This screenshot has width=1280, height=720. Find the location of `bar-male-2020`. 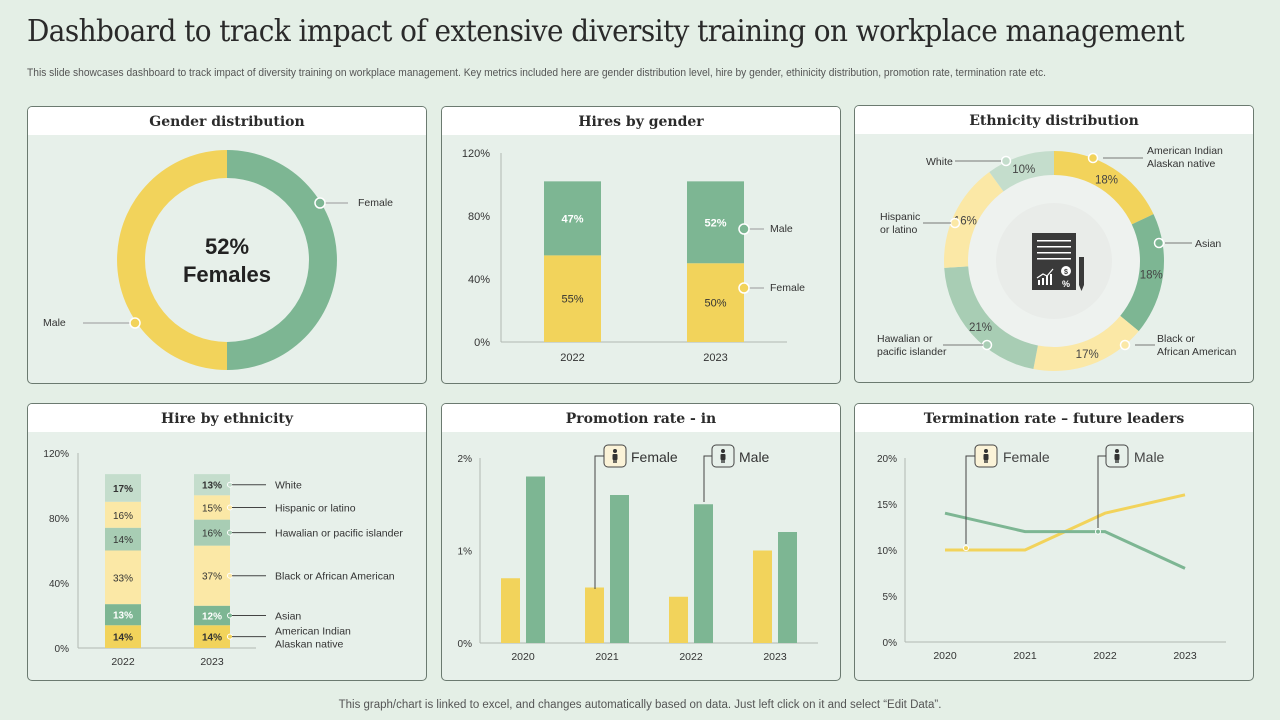

bar-male-2020 is located at coordinates (535, 559).